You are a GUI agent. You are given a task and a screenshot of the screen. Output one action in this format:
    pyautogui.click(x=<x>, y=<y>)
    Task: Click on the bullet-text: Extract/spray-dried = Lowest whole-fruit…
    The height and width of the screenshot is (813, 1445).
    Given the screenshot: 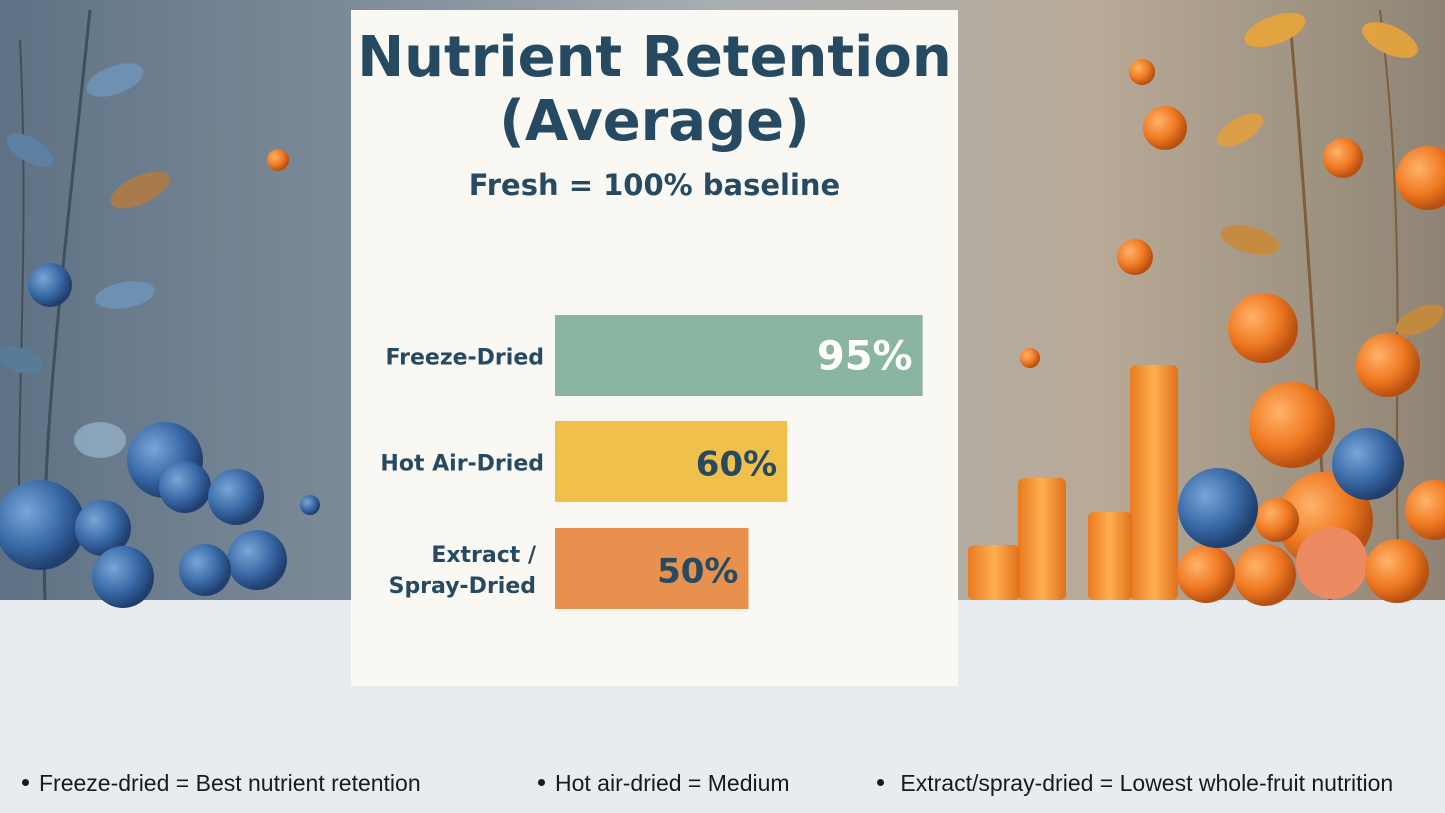 What is the action you would take?
    pyautogui.click(x=1144, y=783)
    